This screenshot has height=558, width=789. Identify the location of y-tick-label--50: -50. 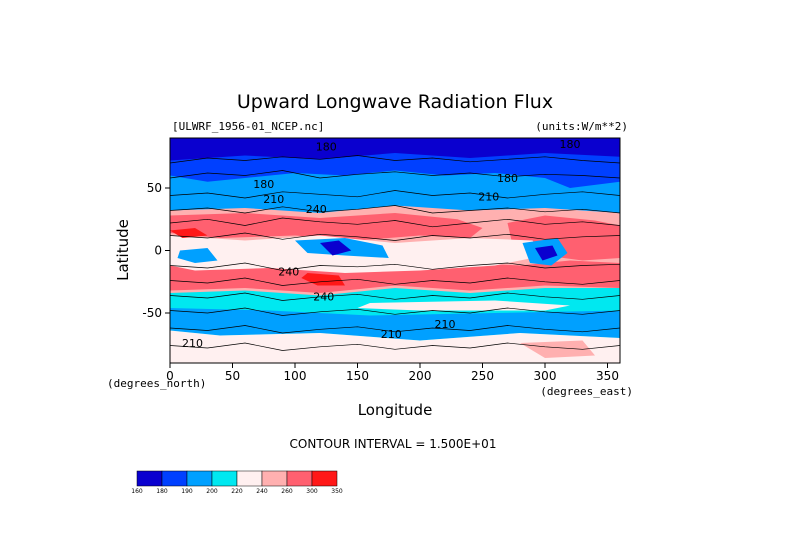
(152, 313).